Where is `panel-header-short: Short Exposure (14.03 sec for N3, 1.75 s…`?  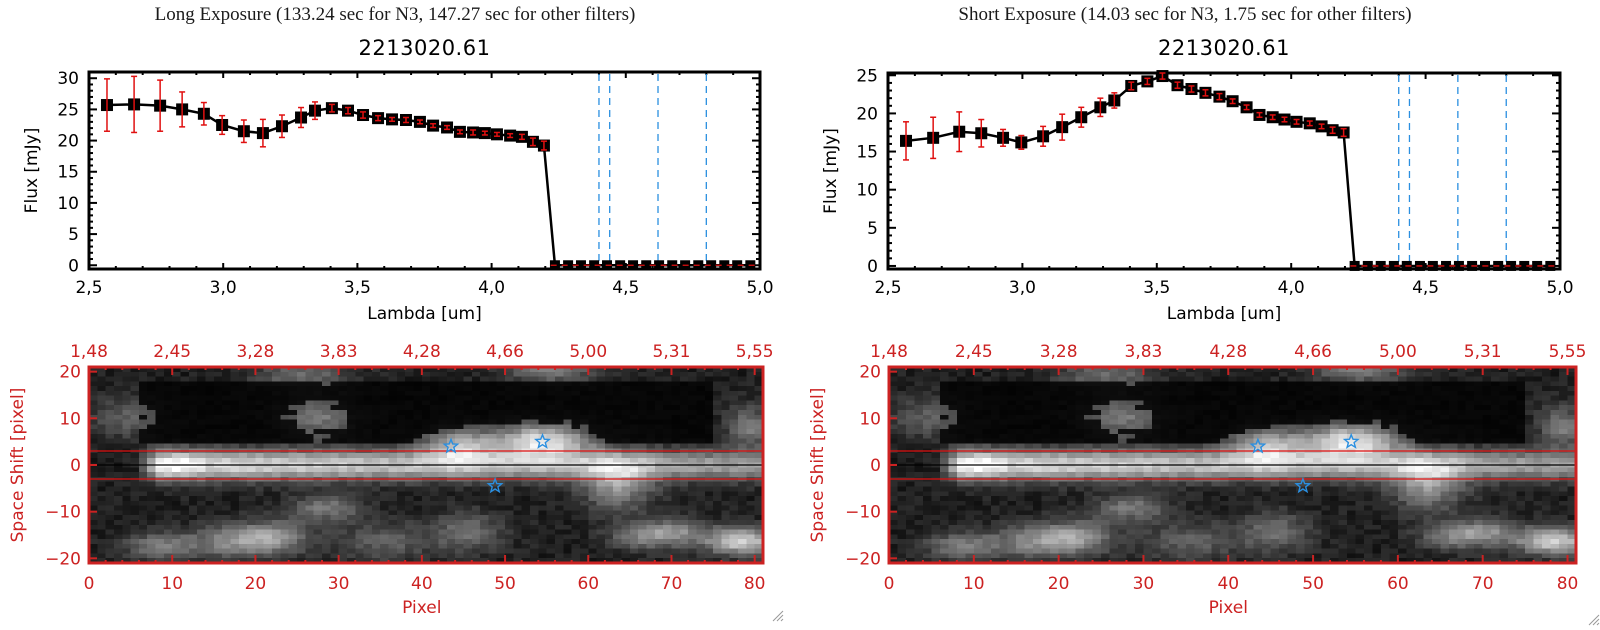 panel-header-short: Short Exposure (14.03 sec for N3, 1.75 s… is located at coordinates (1185, 14).